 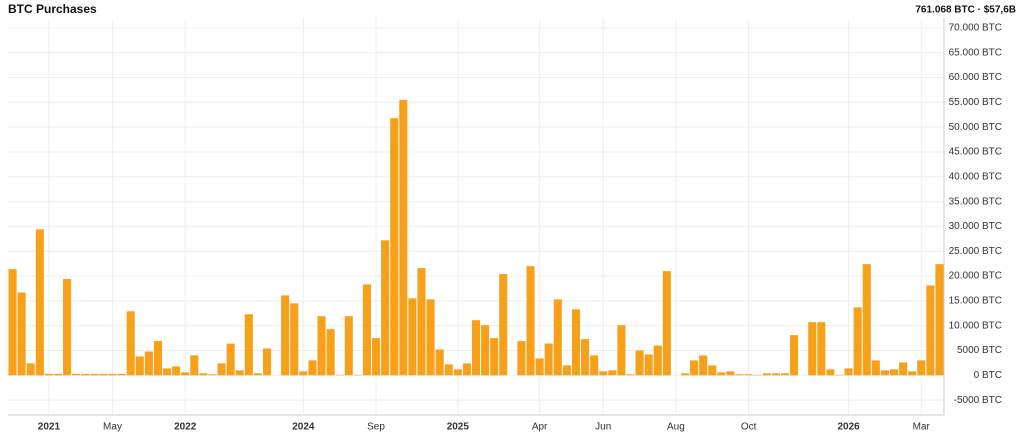 What do you see at coordinates (922, 427) in the screenshot?
I see `x-tick-label: Mar` at bounding box center [922, 427].